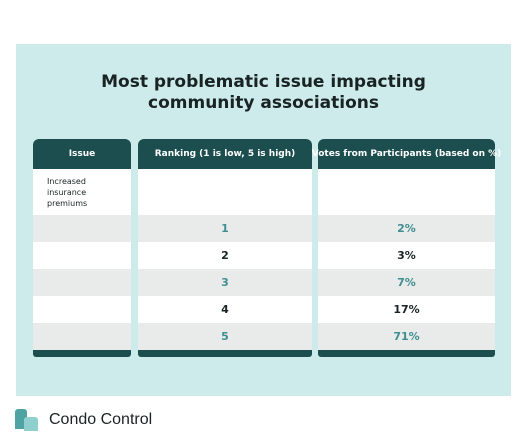 This screenshot has width=530, height=442. Describe the element at coordinates (27, 420) in the screenshot. I see `condo-control-logo-icon` at that location.